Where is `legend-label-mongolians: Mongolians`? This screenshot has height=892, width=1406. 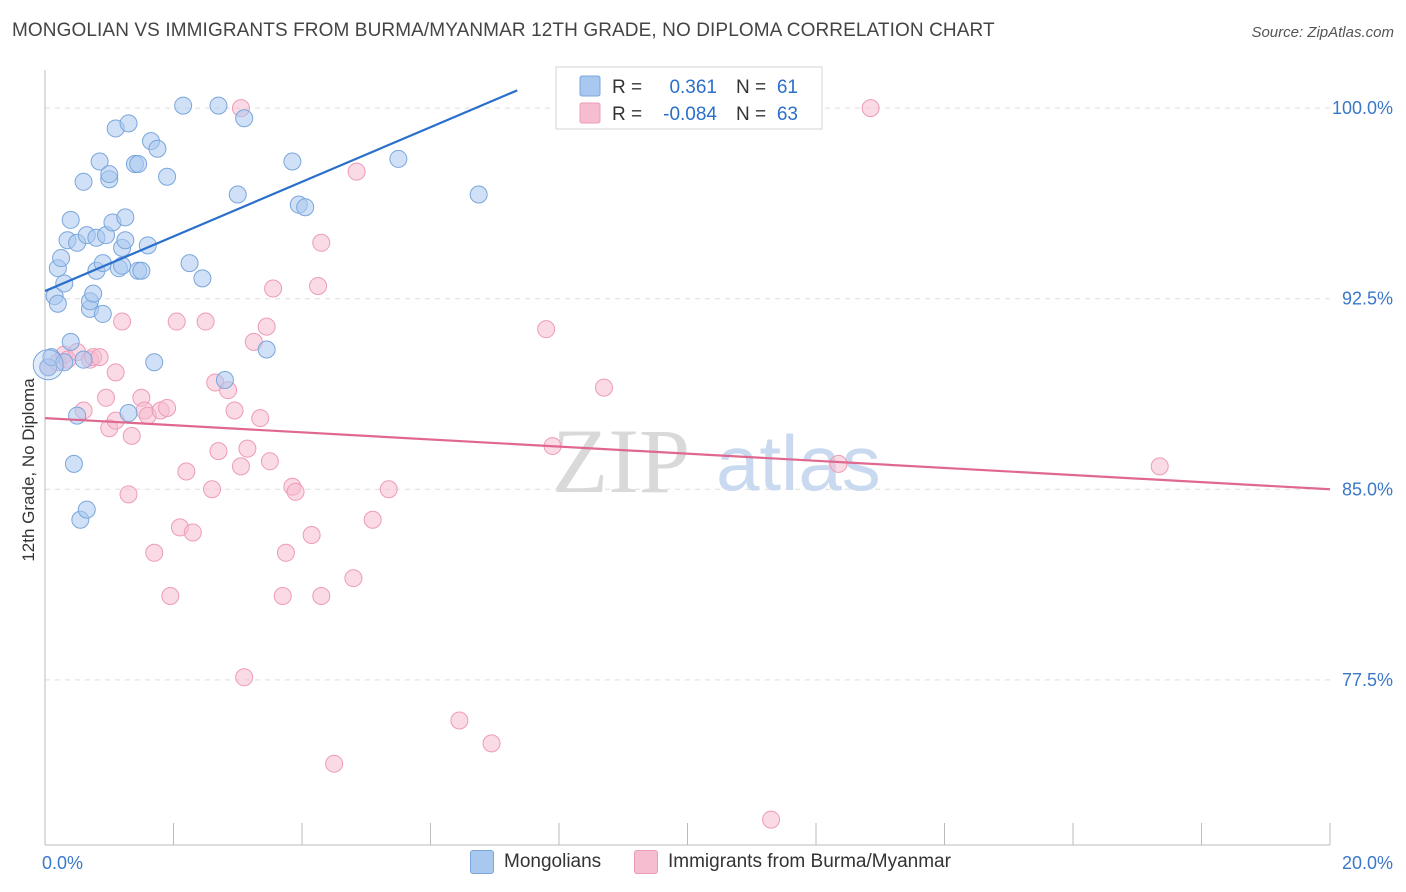
legend-label-mongolians: Mongolians is located at coordinates (553, 861).